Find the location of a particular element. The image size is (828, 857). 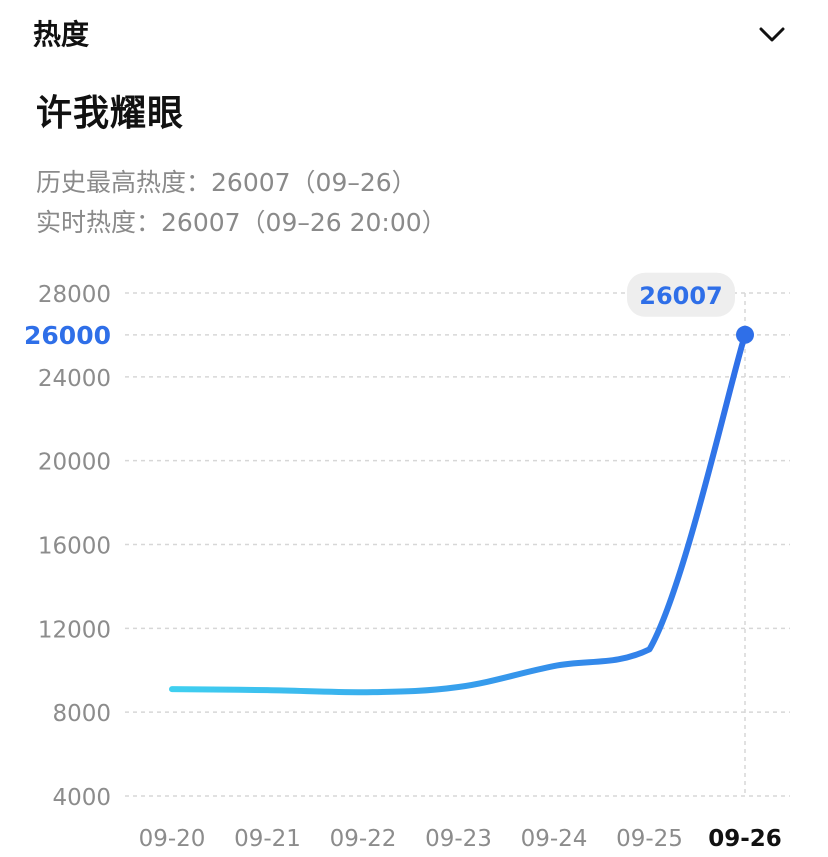

max-heat-value: 26007（09–26） is located at coordinates (314, 182).